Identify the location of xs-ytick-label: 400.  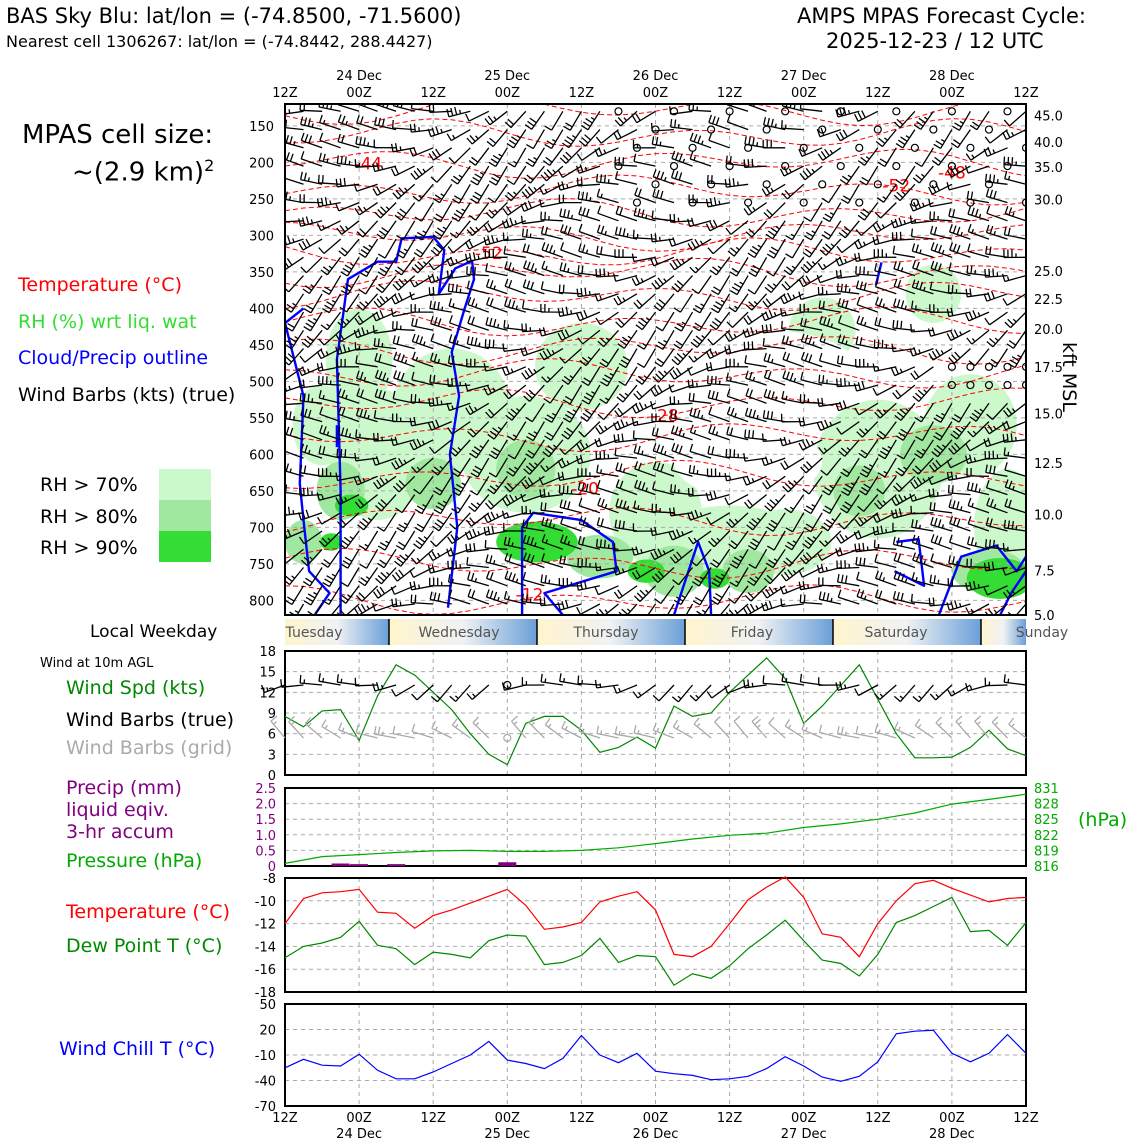
(261, 309).